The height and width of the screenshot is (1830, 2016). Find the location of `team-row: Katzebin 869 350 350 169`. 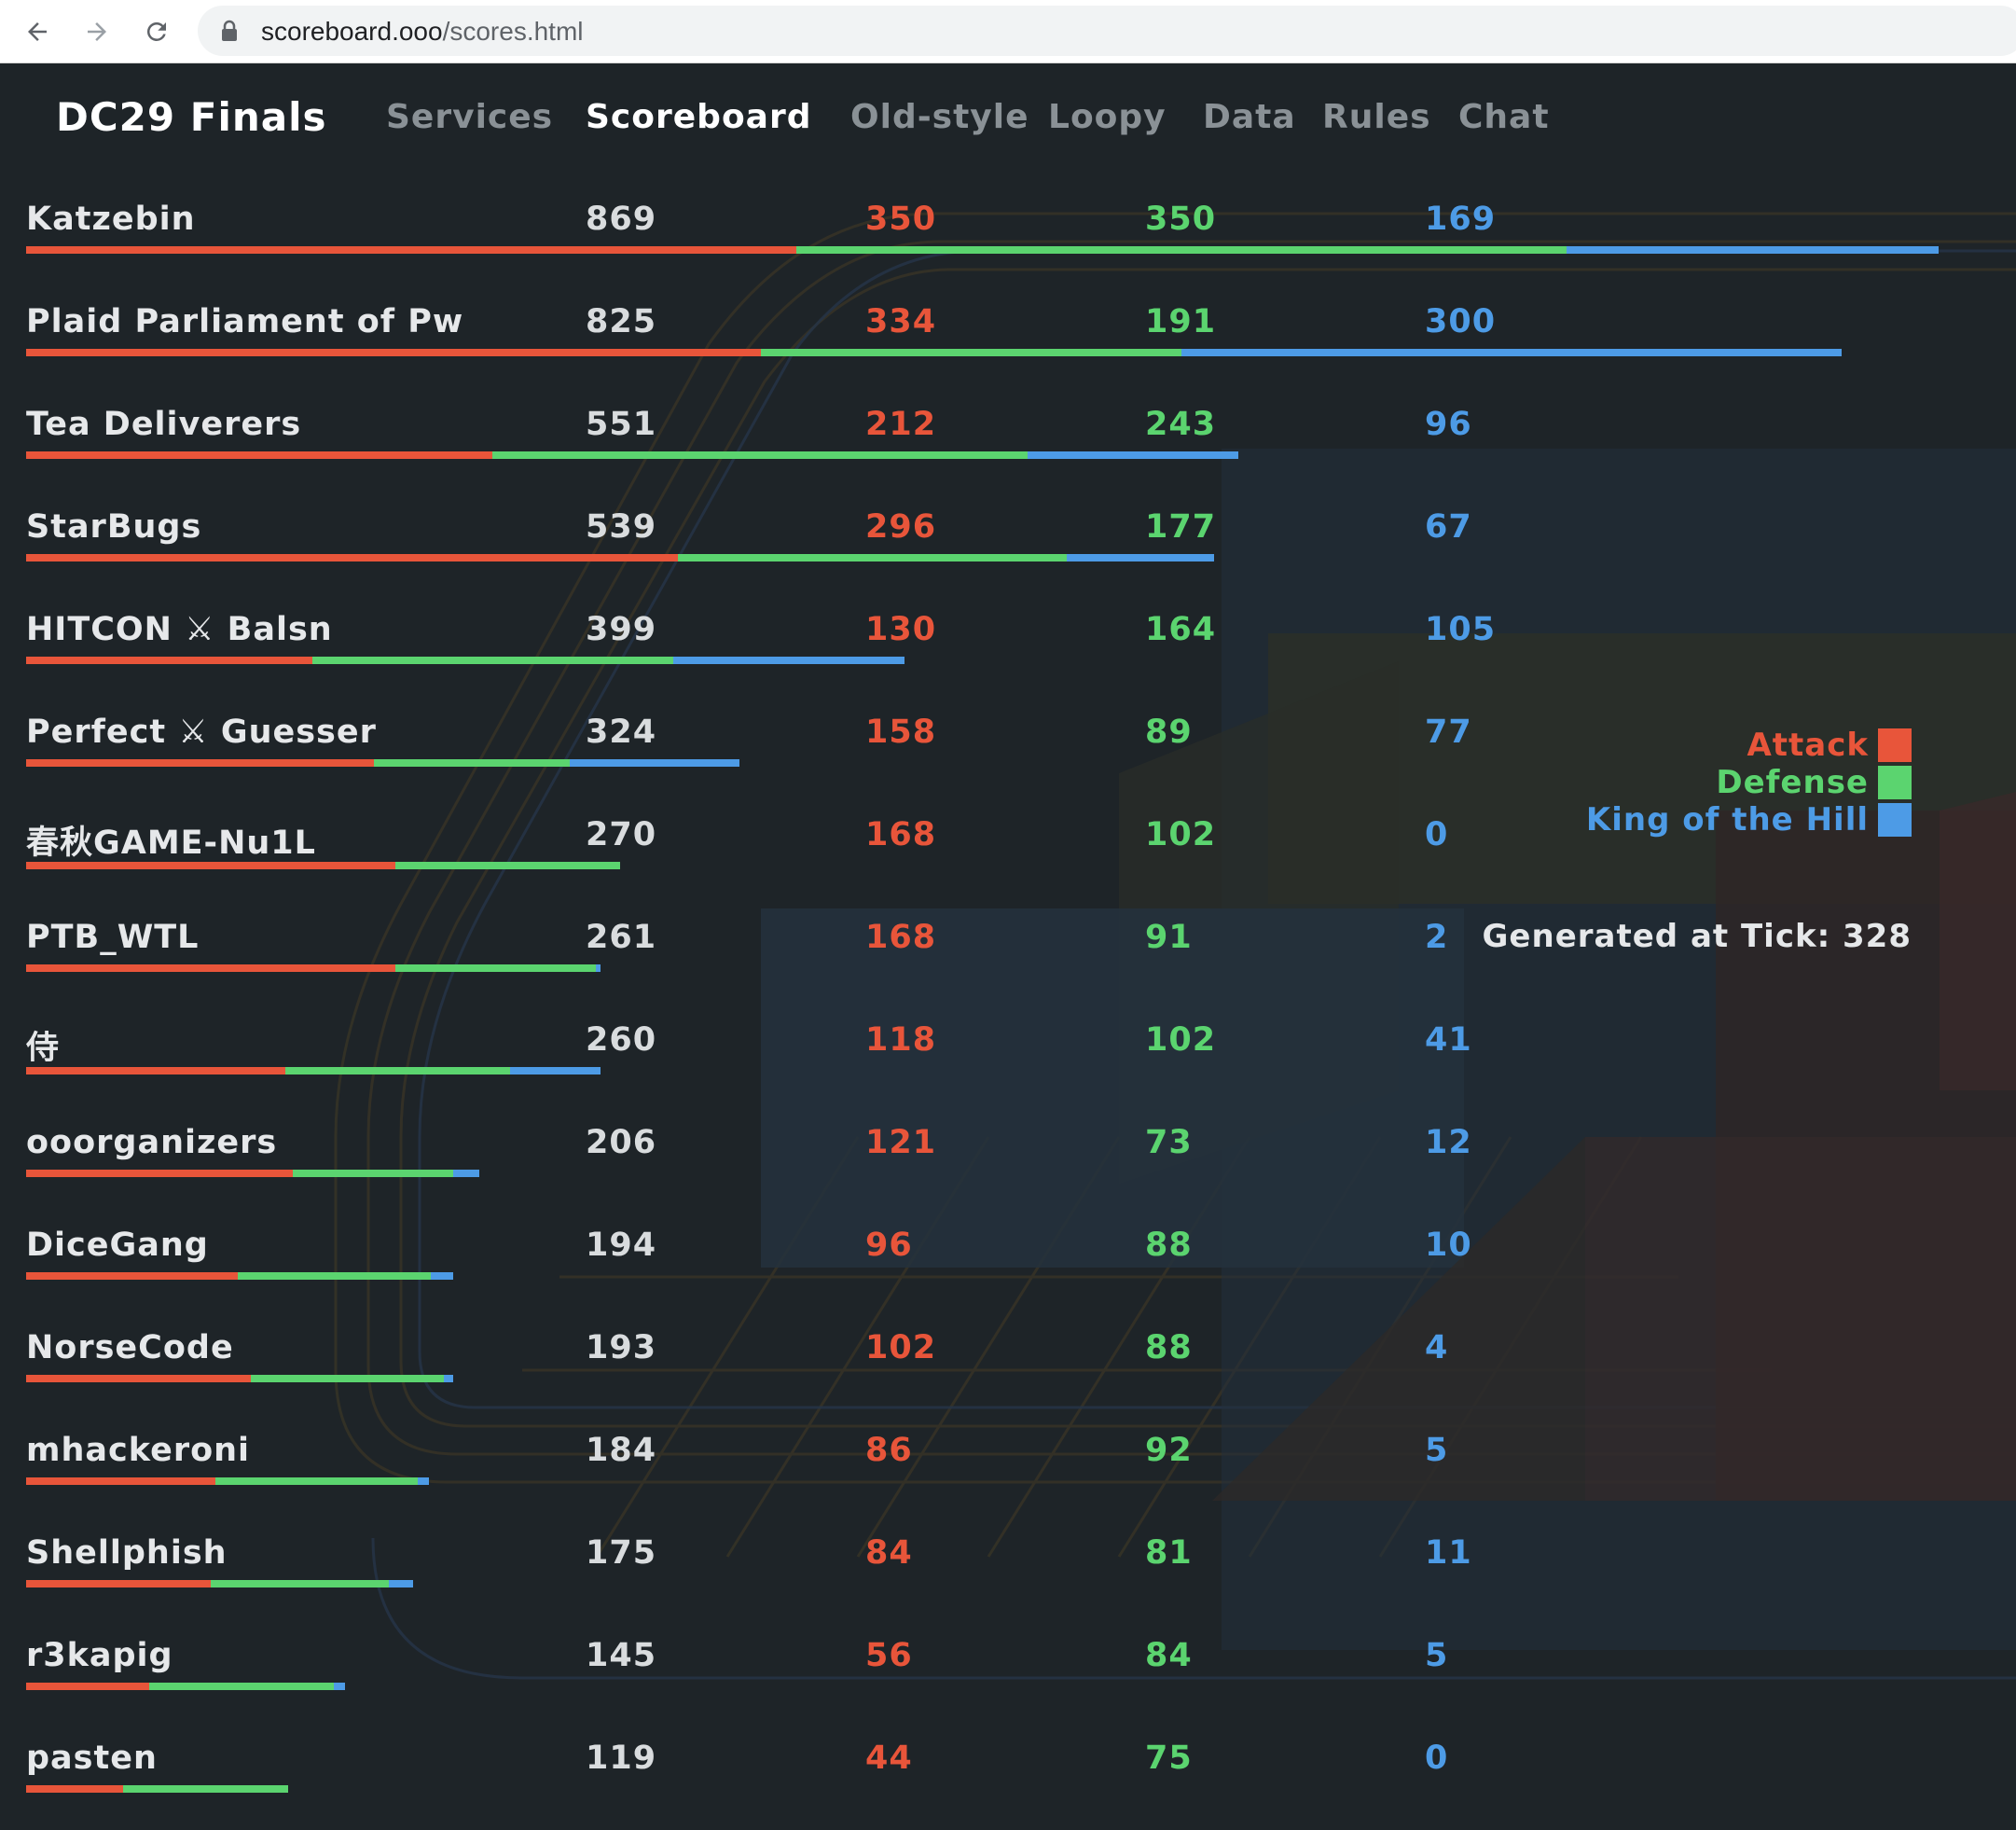

team-row: Katzebin 869 350 350 169 is located at coordinates (1008, 246).